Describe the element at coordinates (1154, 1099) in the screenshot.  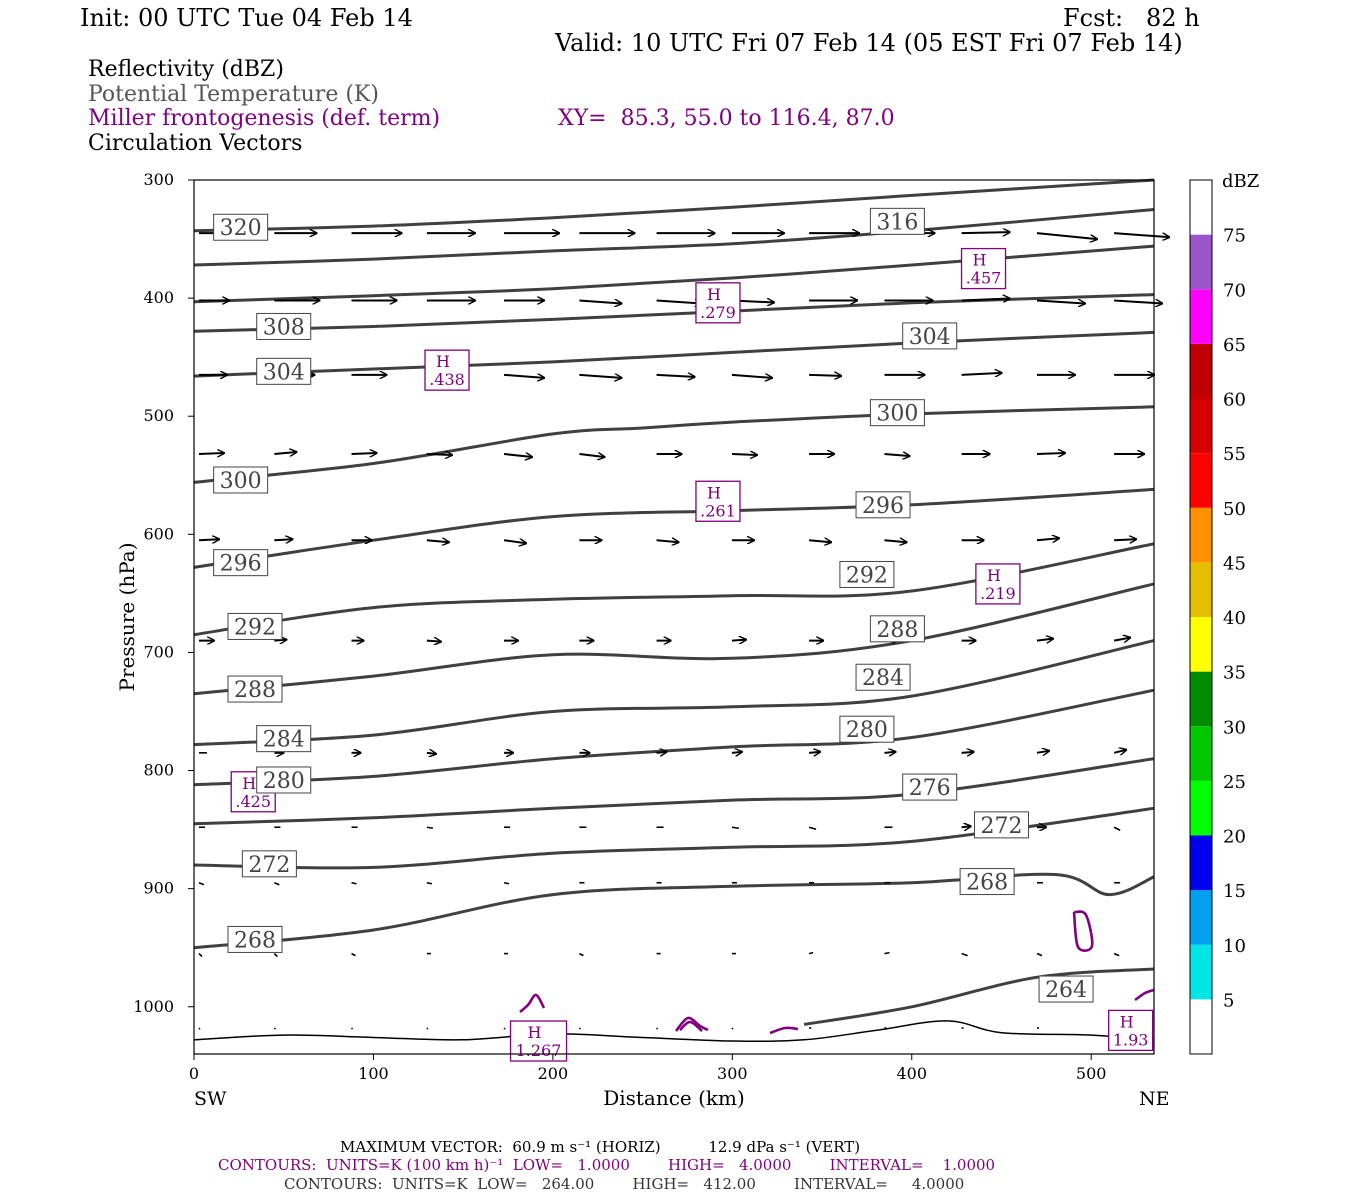
I see `x-endpoint-ne: NE` at that location.